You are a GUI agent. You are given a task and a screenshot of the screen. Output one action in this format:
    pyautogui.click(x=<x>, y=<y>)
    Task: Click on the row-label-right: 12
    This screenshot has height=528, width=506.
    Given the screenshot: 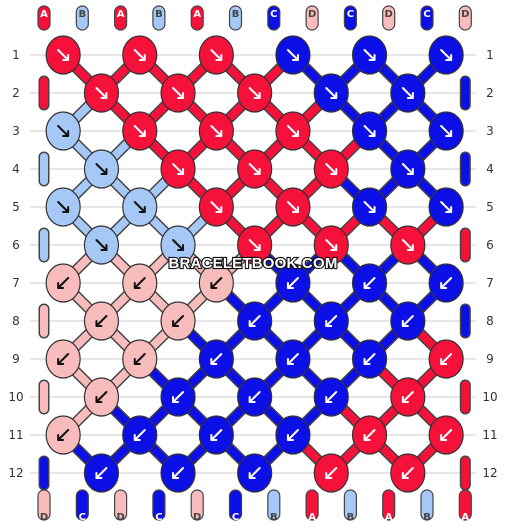 What is the action you would take?
    pyautogui.click(x=489, y=473)
    